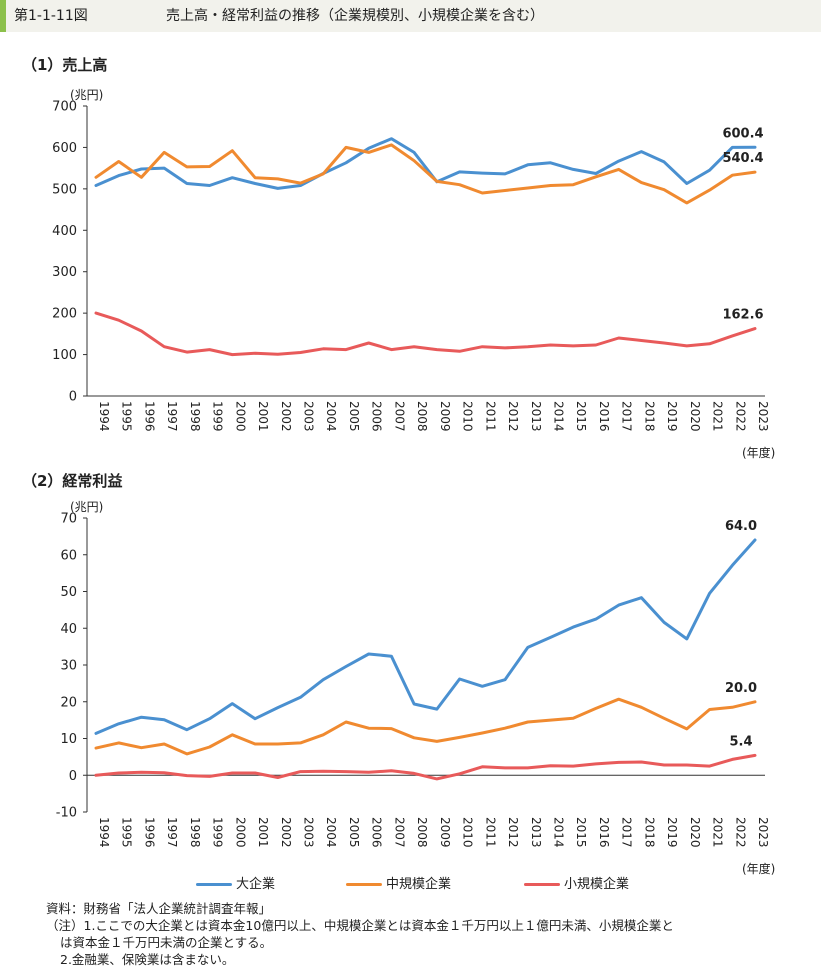 Image resolution: width=821 pixels, height=971 pixels. I want to click on sales-x-tick-label: 2012, so click(513, 416).